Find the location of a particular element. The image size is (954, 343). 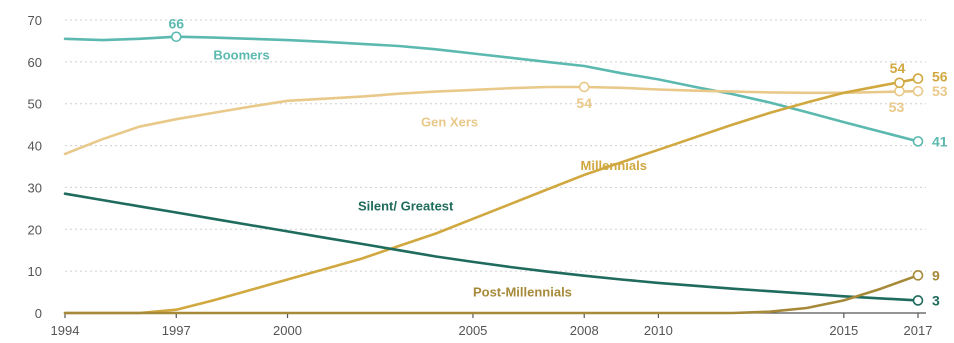

data-label-gen-xers-0: 54 is located at coordinates (584, 103).